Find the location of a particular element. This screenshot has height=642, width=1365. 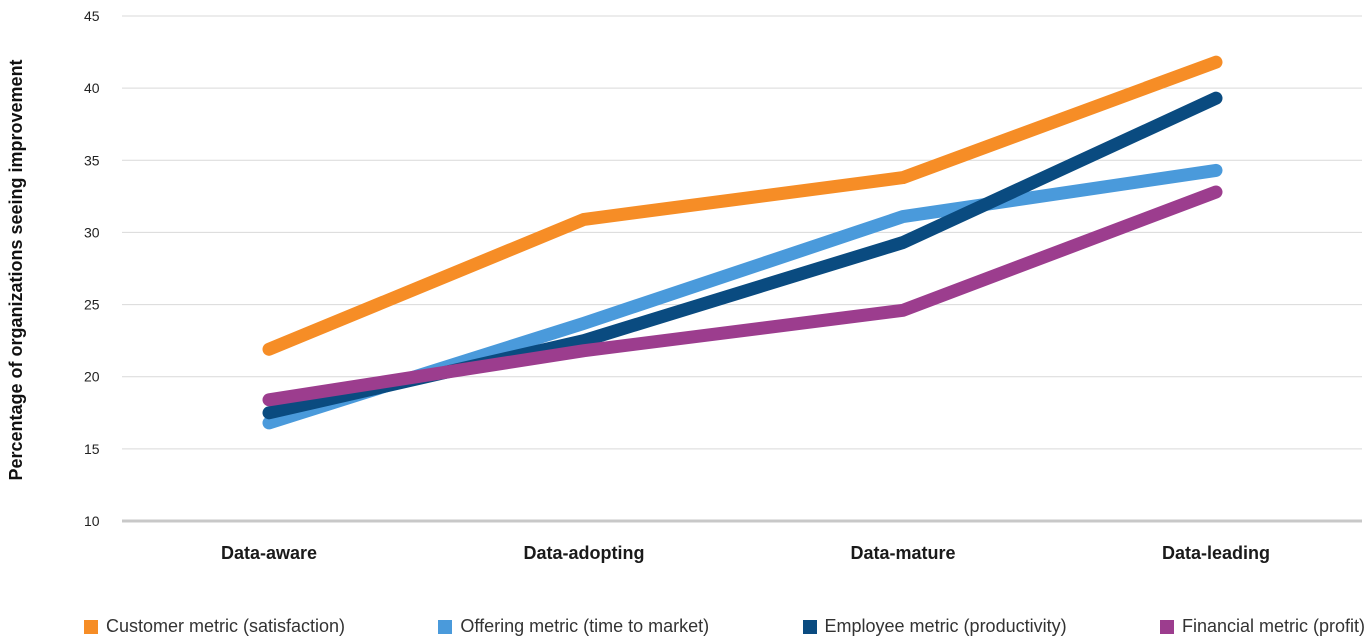

y-tick-label: 45 is located at coordinates (92, 16).